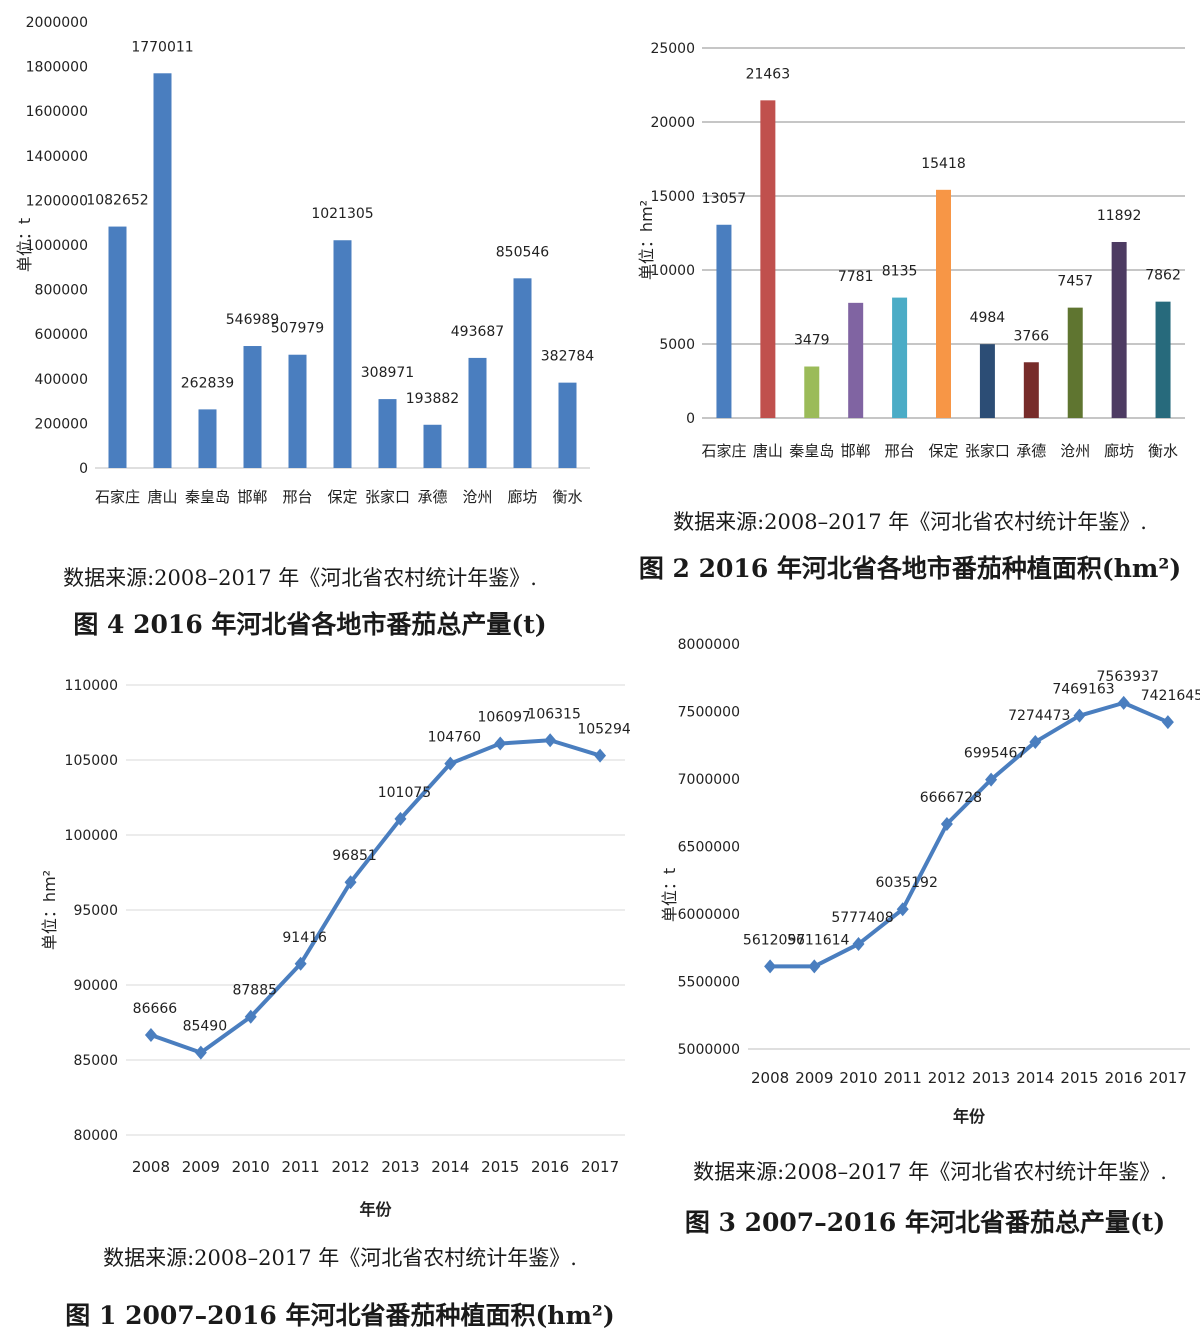 This screenshot has height=1333, width=1200. What do you see at coordinates (774, 940) in the screenshot?
I see `data-label: 5612097` at bounding box center [774, 940].